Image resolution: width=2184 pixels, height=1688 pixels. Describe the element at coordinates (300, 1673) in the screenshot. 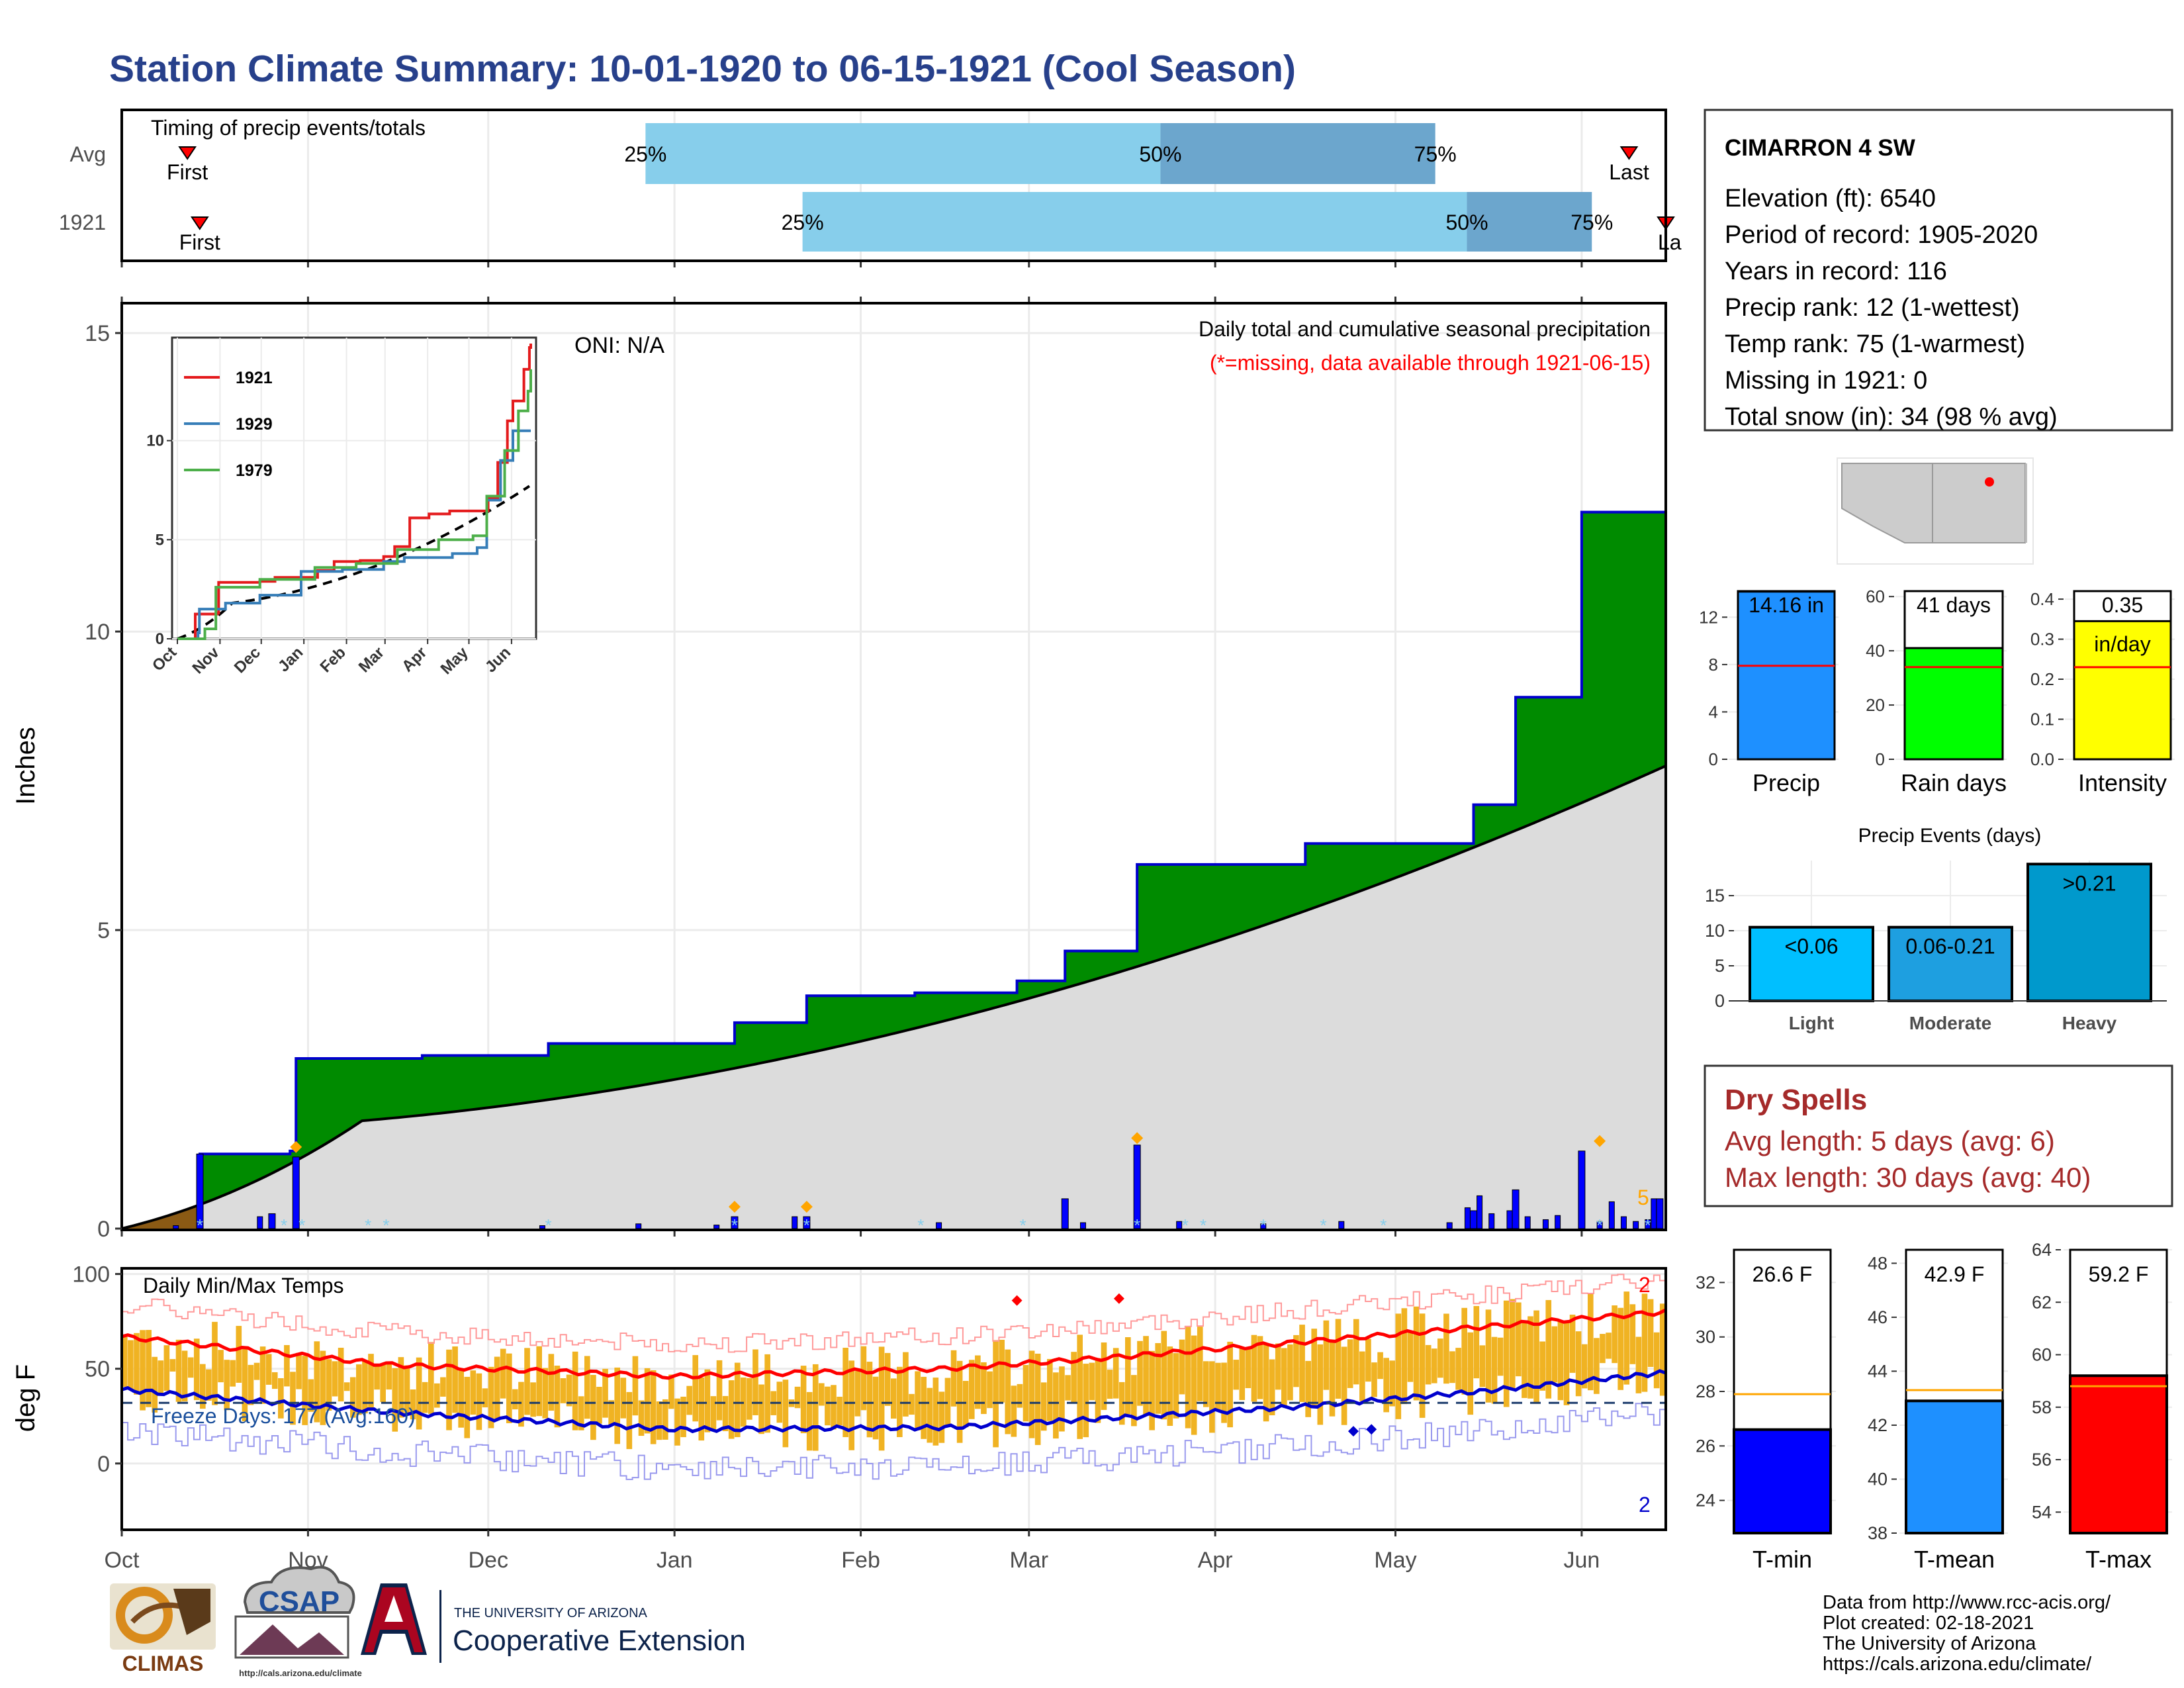

I see `csap-logo-url: http://cals.arizona.edu/climate` at that location.